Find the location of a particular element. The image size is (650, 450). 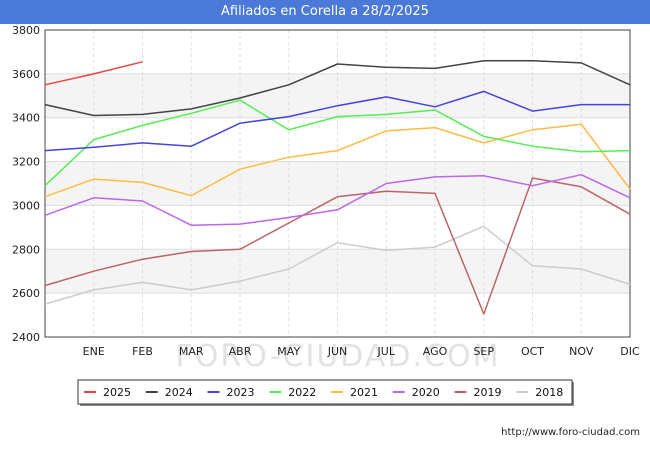

watermark: FORO-CIUDAD.COM is located at coordinates (338, 356).